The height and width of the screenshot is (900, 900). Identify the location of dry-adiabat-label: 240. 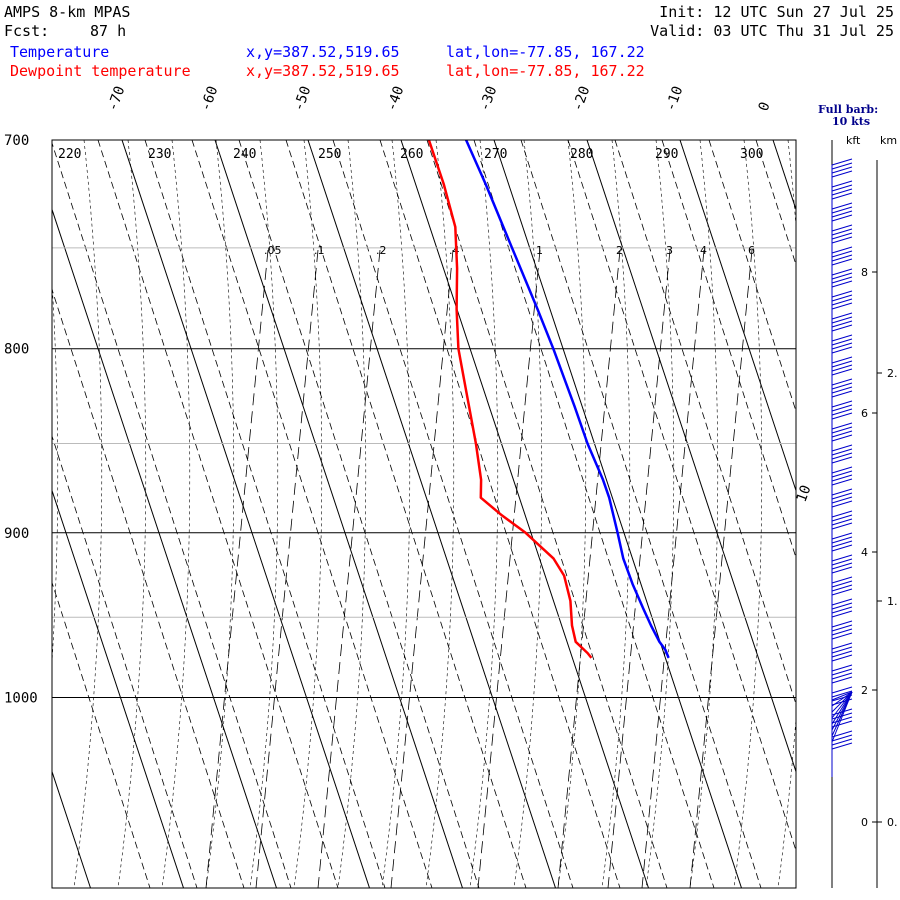
(244, 154).